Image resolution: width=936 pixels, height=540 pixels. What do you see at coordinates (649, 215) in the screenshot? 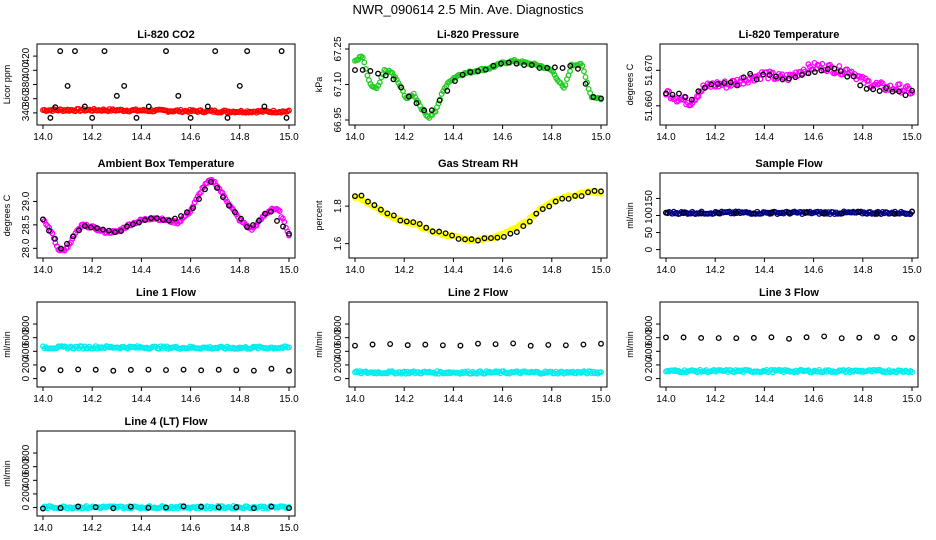
I see `y-tick-label: 100` at bounding box center [649, 215].